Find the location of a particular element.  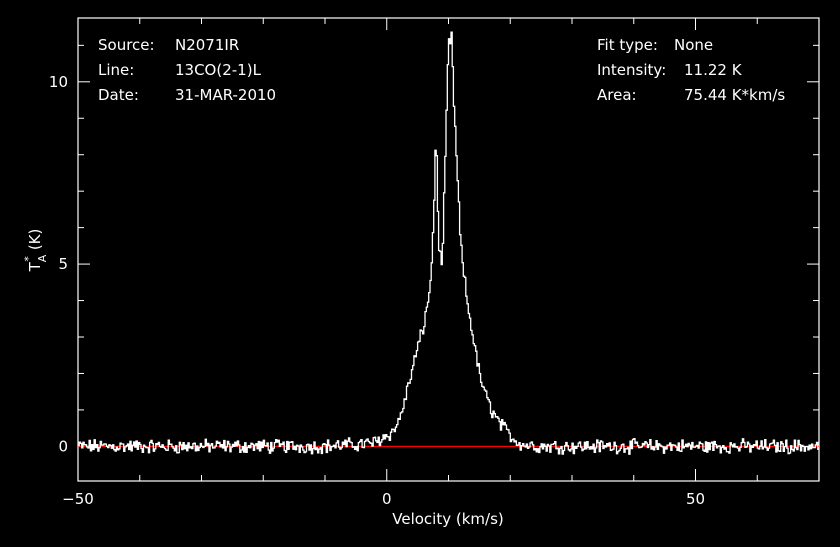

x-tick-label: −50 is located at coordinates (78, 499).